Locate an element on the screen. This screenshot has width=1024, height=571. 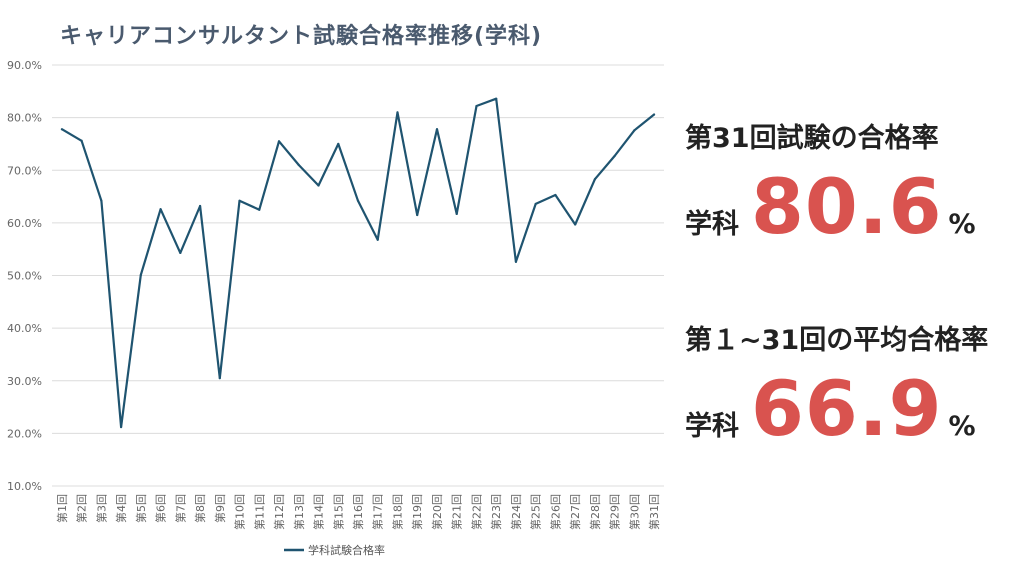
x-tick-label: 第3回 is located at coordinates (101, 508).